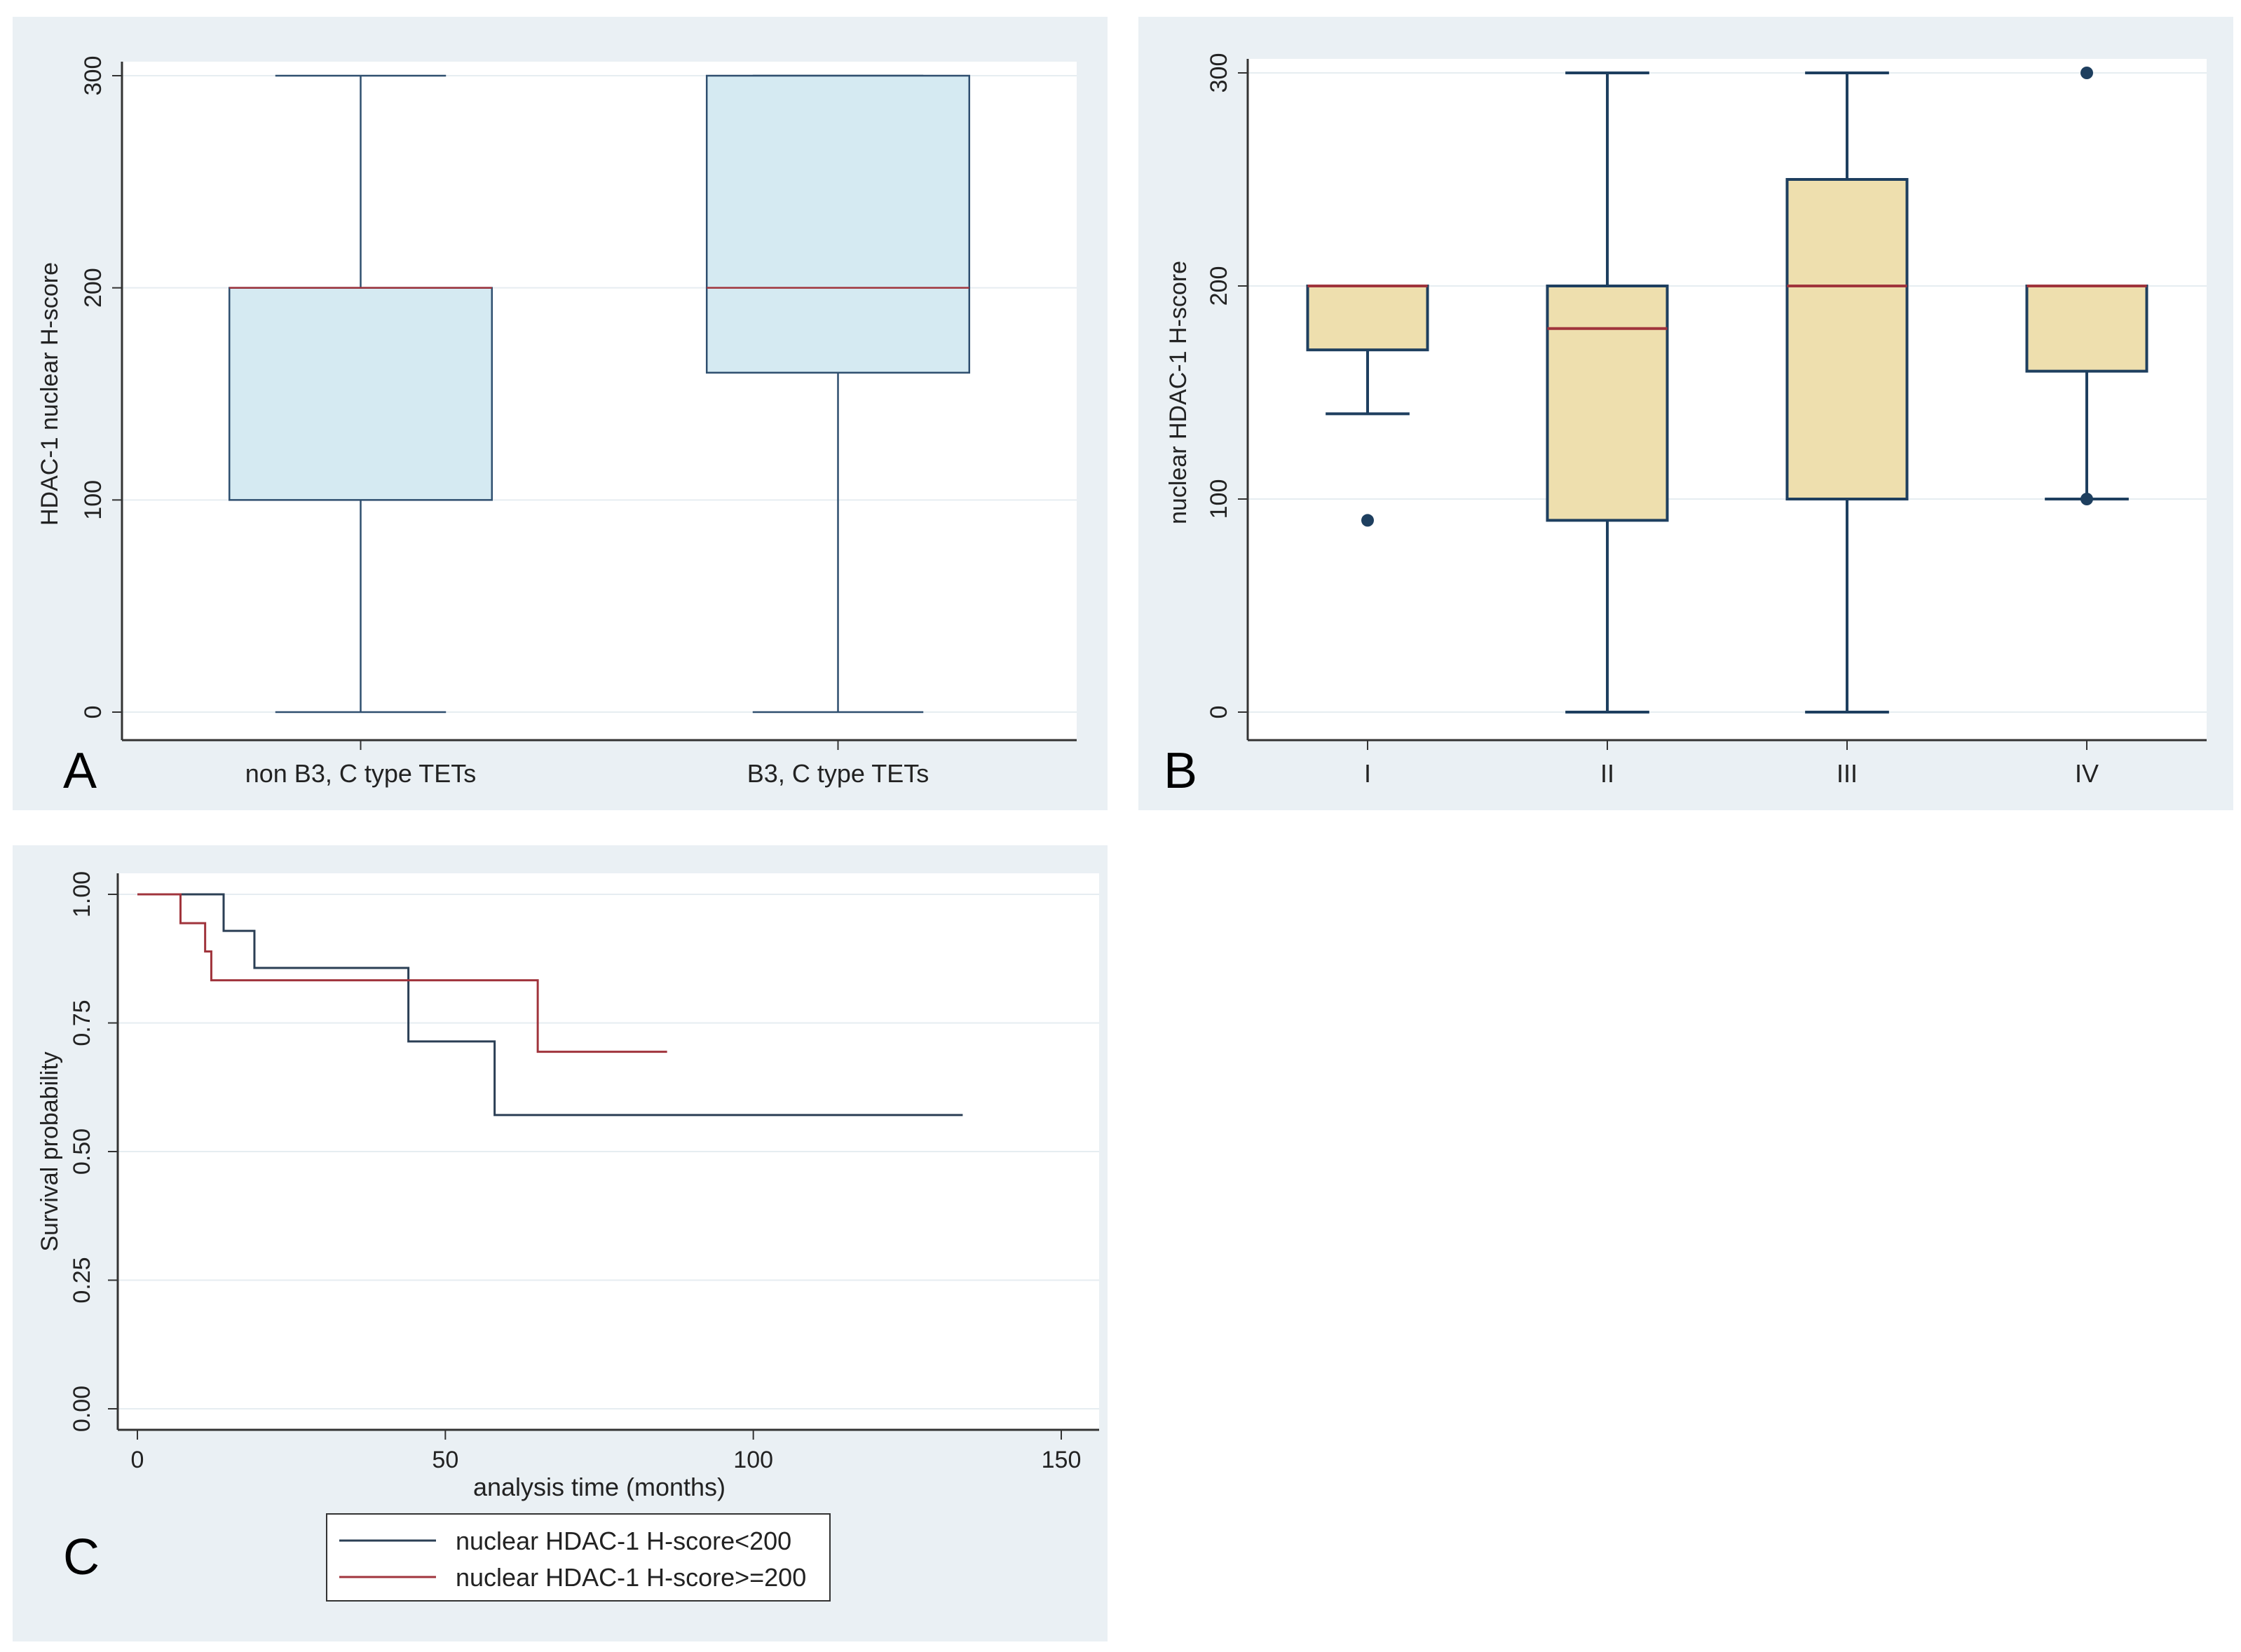  I want to click on box-a-y-tick-label: 100, so click(93, 500).